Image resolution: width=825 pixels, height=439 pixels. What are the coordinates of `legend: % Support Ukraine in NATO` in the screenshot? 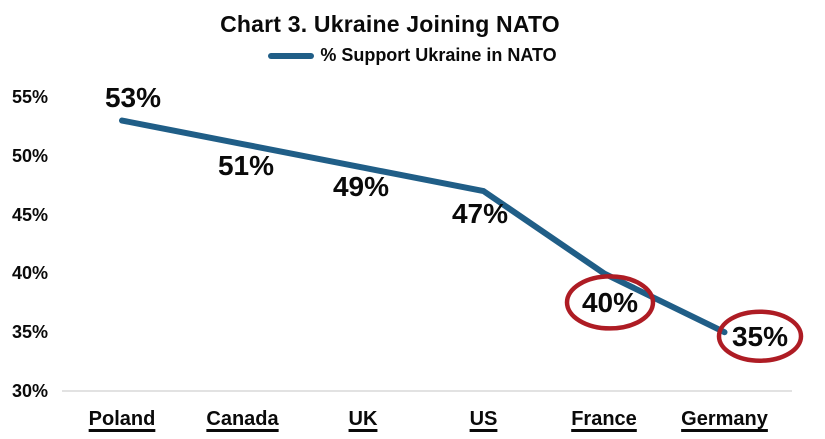 It's located at (412, 55).